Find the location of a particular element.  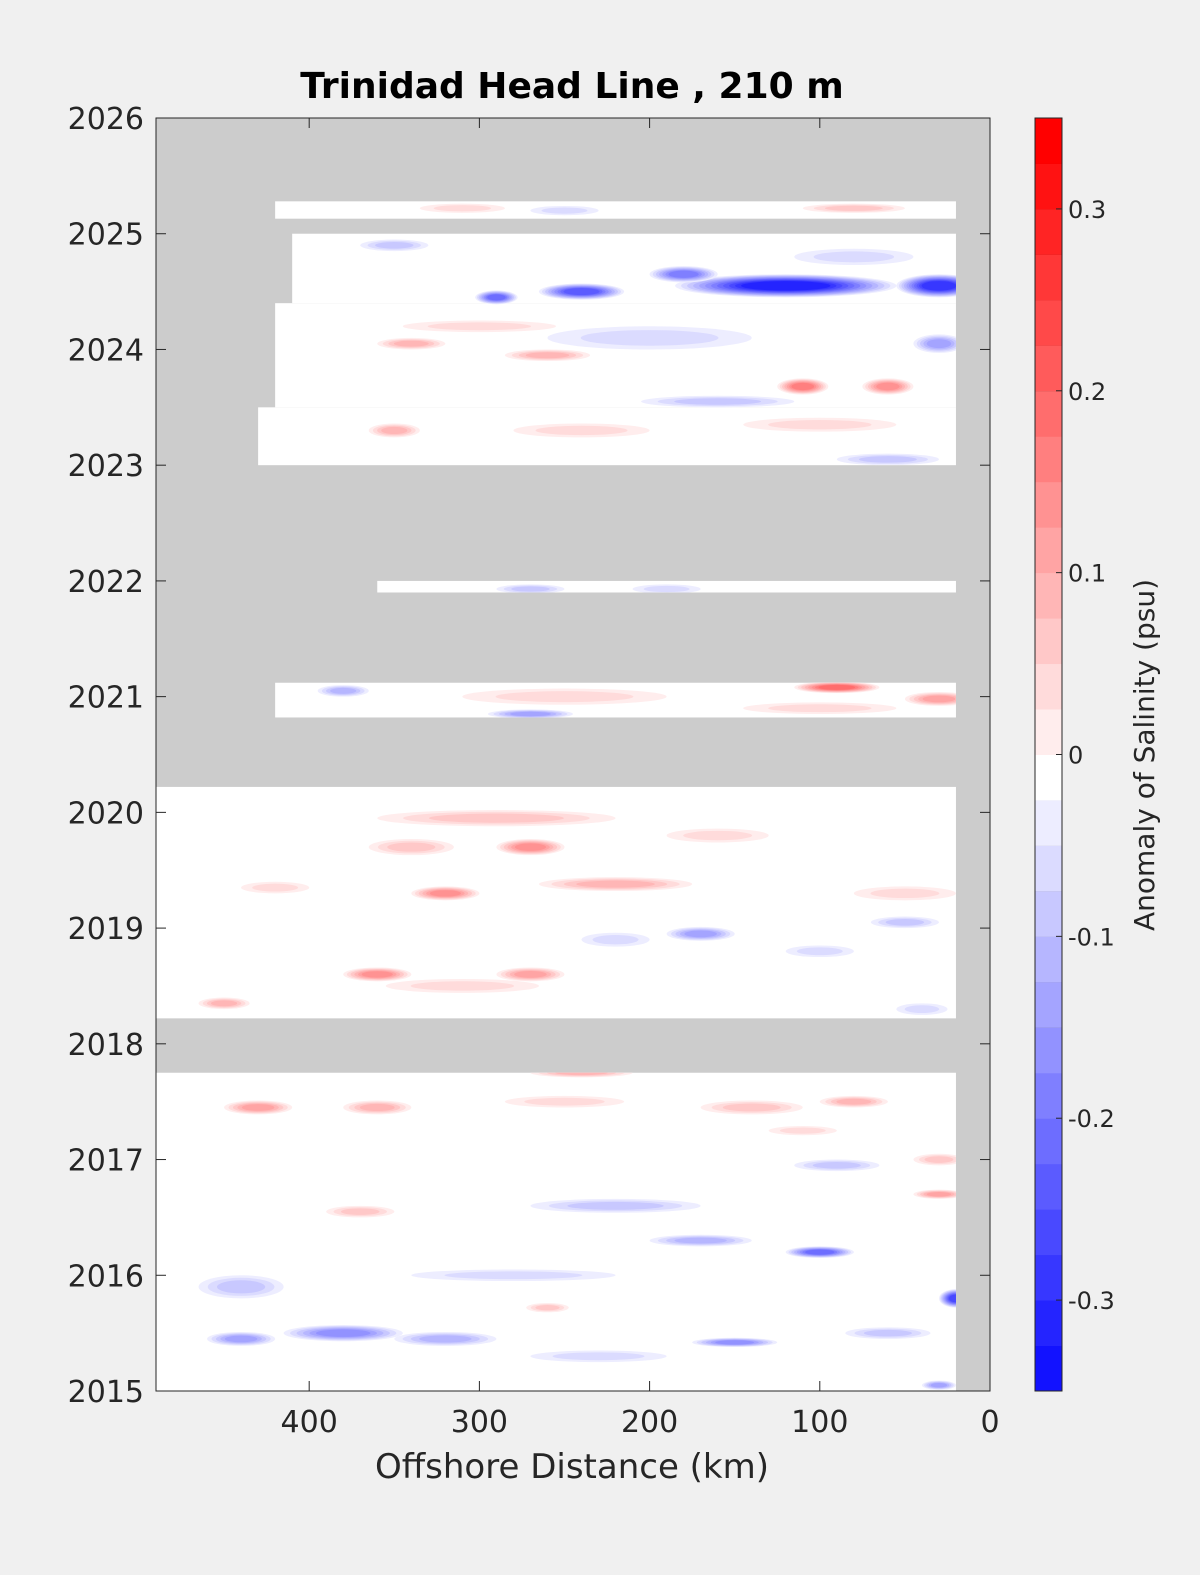

x-tick-label: 100 is located at coordinates (819, 1422).